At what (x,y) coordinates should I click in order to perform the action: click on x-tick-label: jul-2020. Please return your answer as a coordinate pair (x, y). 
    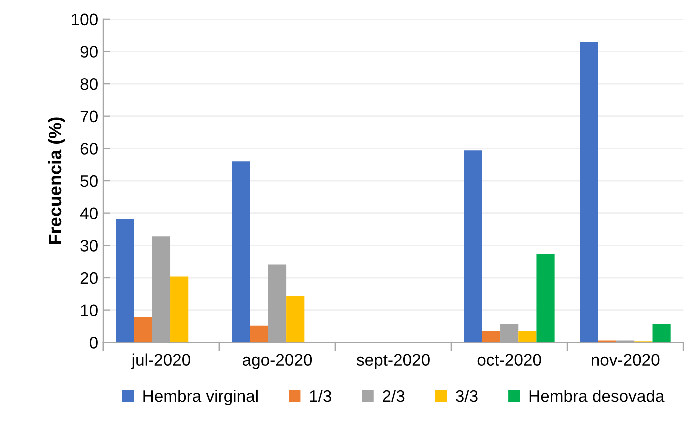
    Looking at the image, I should click on (160, 362).